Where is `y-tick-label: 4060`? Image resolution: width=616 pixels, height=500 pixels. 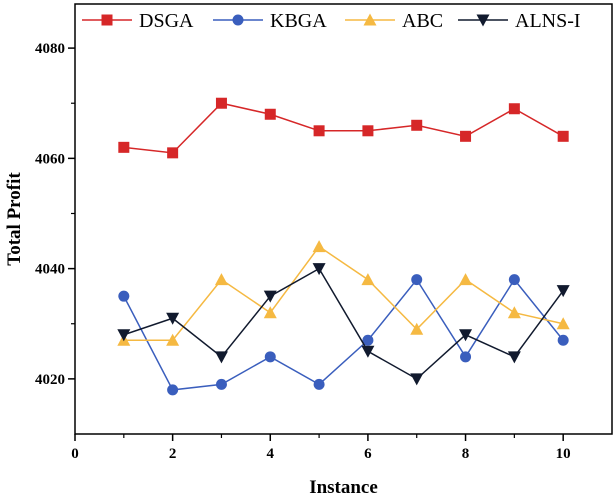
y-tick-label: 4060 is located at coordinates (50, 159).